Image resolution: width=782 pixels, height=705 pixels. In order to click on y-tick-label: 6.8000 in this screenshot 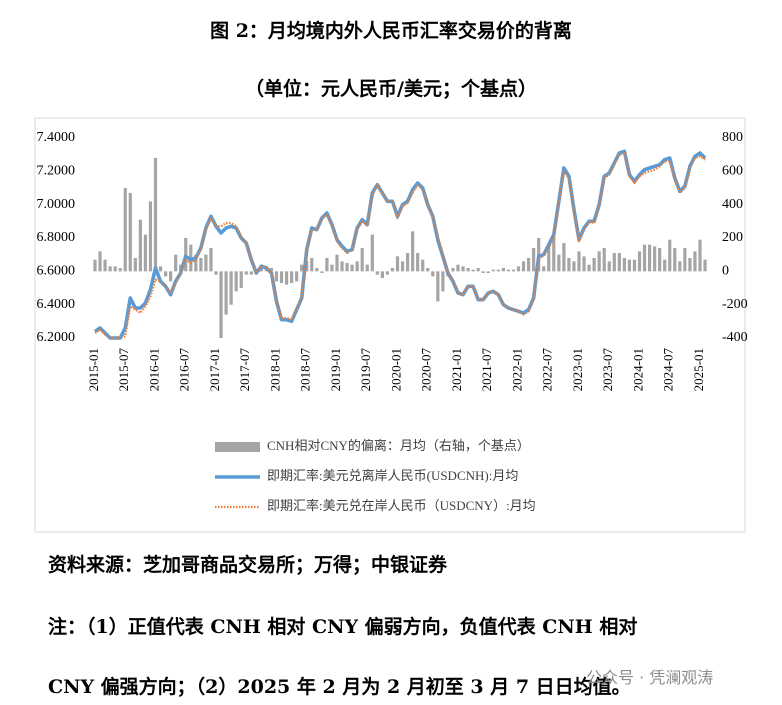, I will do `click(56, 237)`.